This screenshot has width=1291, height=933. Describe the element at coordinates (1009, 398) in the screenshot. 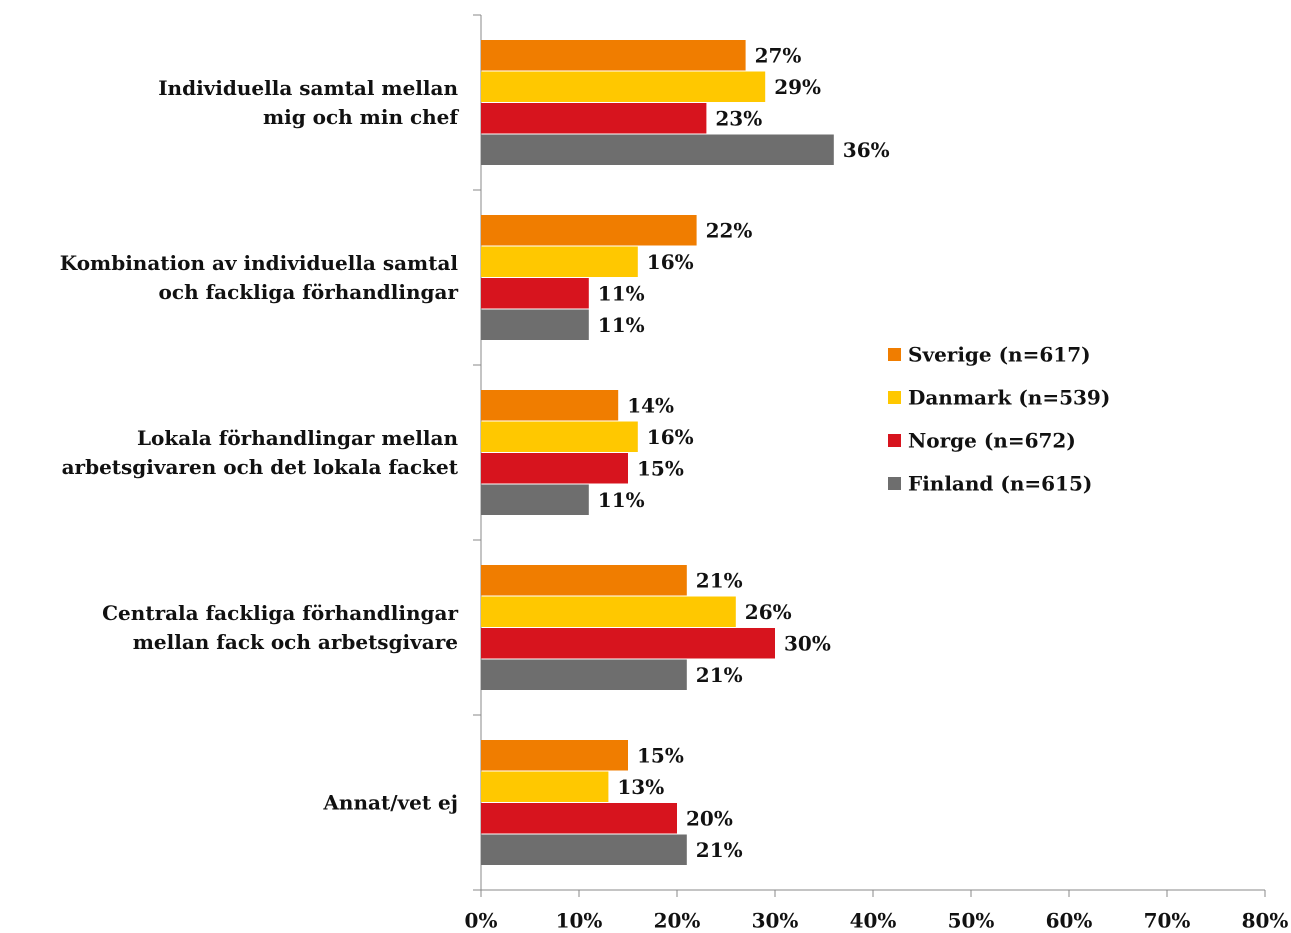

I see `legend-label: Danmark (n=539)` at that location.